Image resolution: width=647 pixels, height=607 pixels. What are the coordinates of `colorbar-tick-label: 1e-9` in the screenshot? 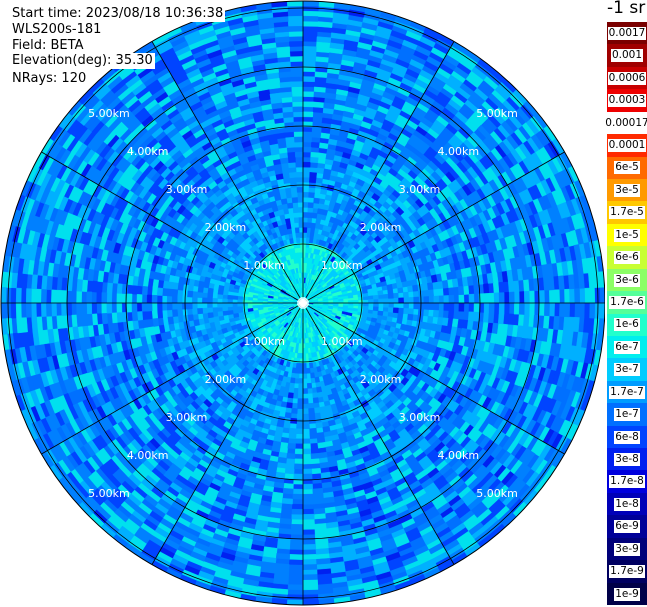 It's located at (627, 594).